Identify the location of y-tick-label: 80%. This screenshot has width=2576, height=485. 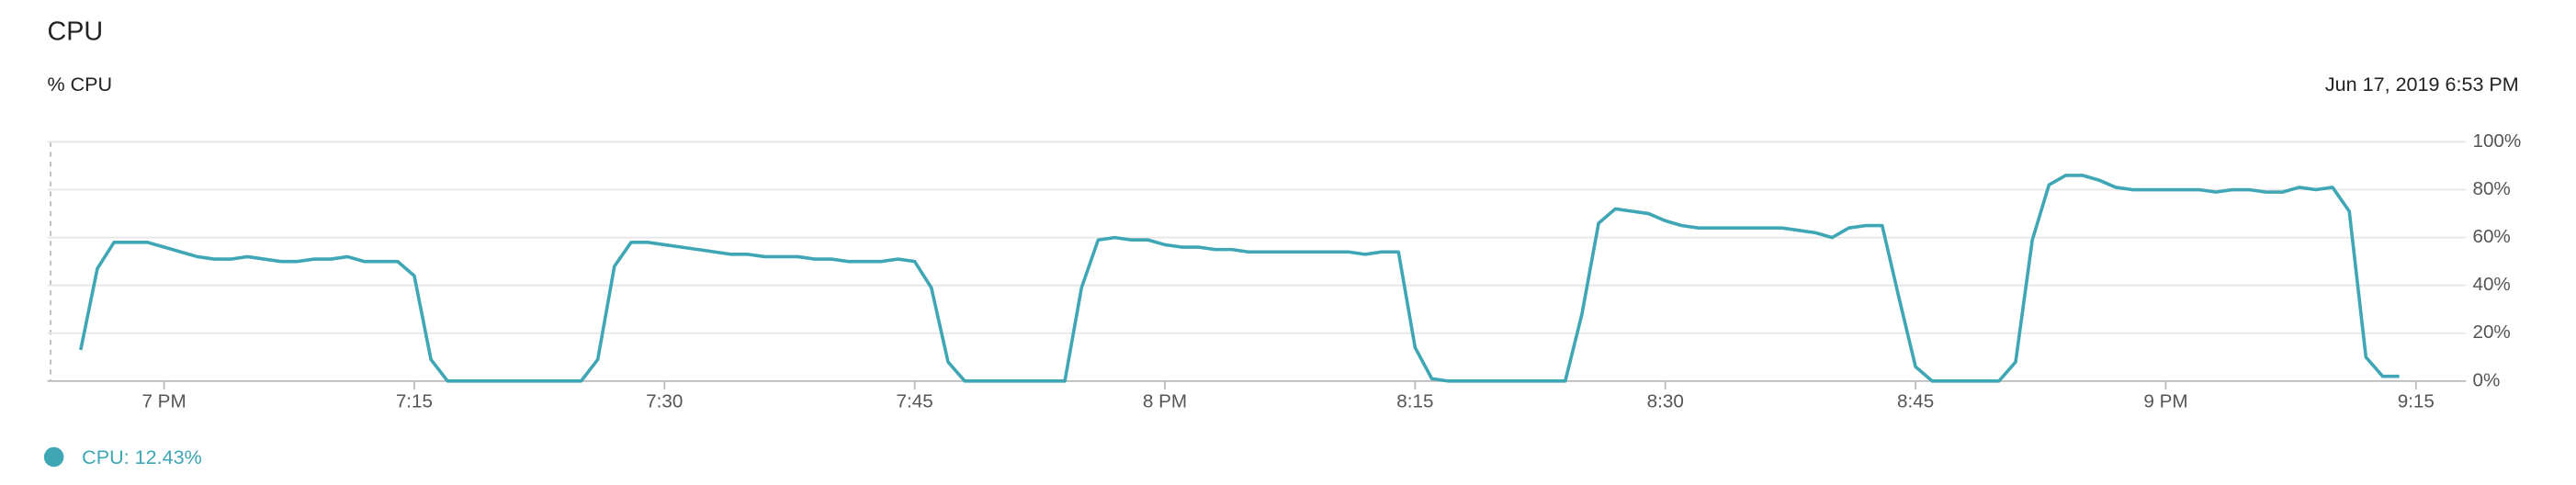
(2491, 188).